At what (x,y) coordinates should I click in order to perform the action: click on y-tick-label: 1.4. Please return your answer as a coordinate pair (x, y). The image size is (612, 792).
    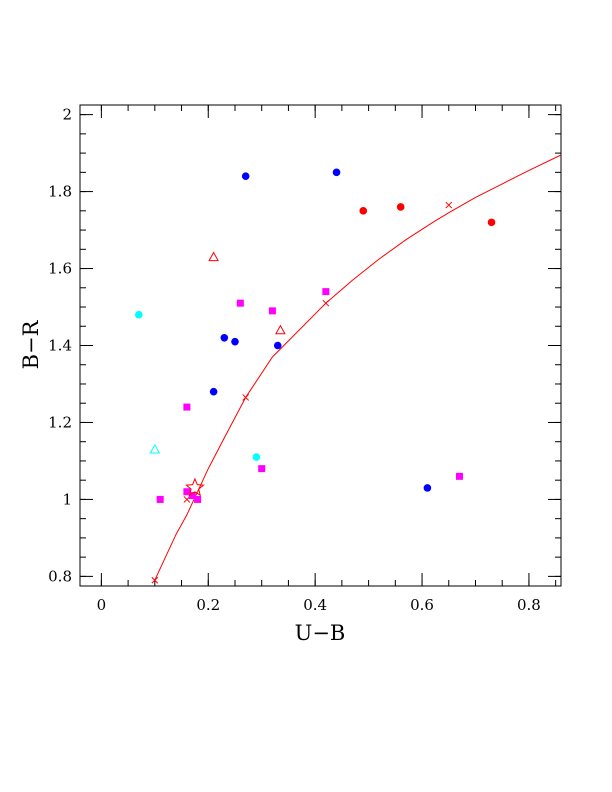
    Looking at the image, I should click on (60, 346).